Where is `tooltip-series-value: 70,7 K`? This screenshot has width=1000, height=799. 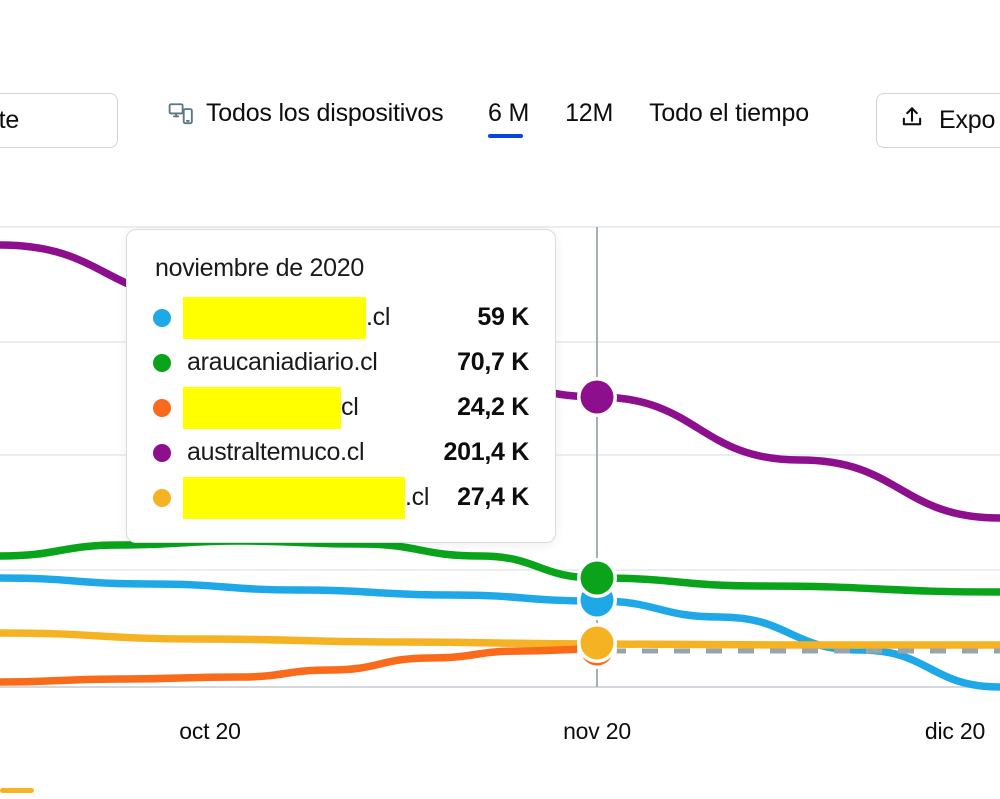
tooltip-series-value: 70,7 K is located at coordinates (493, 362).